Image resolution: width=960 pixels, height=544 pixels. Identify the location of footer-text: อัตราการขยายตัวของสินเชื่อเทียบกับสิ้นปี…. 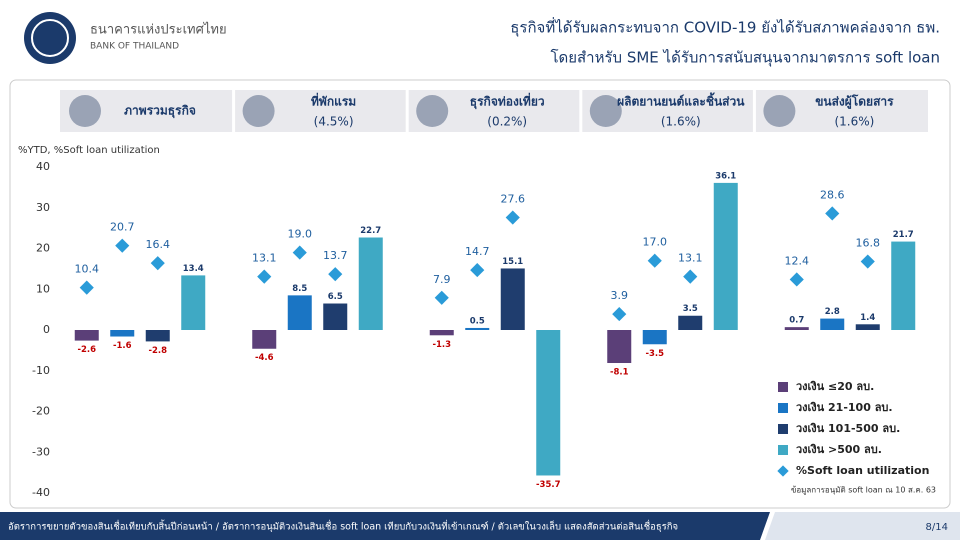
(343, 526).